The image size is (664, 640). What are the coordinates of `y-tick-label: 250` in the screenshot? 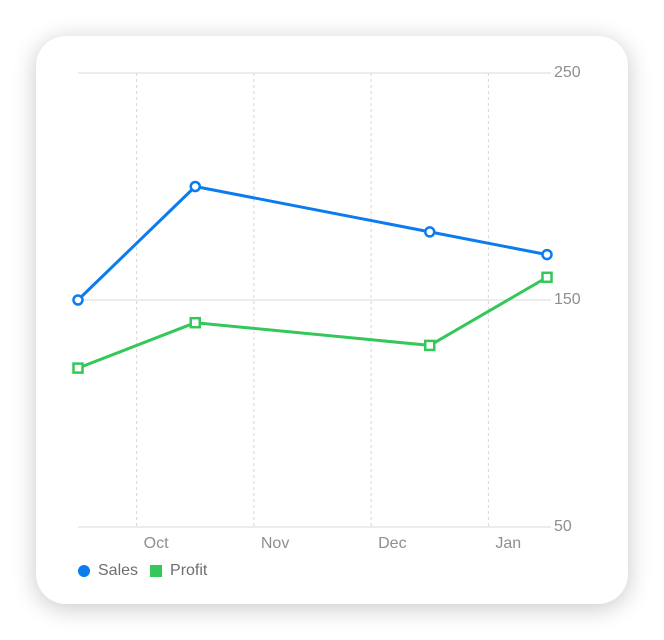 It's located at (567, 72).